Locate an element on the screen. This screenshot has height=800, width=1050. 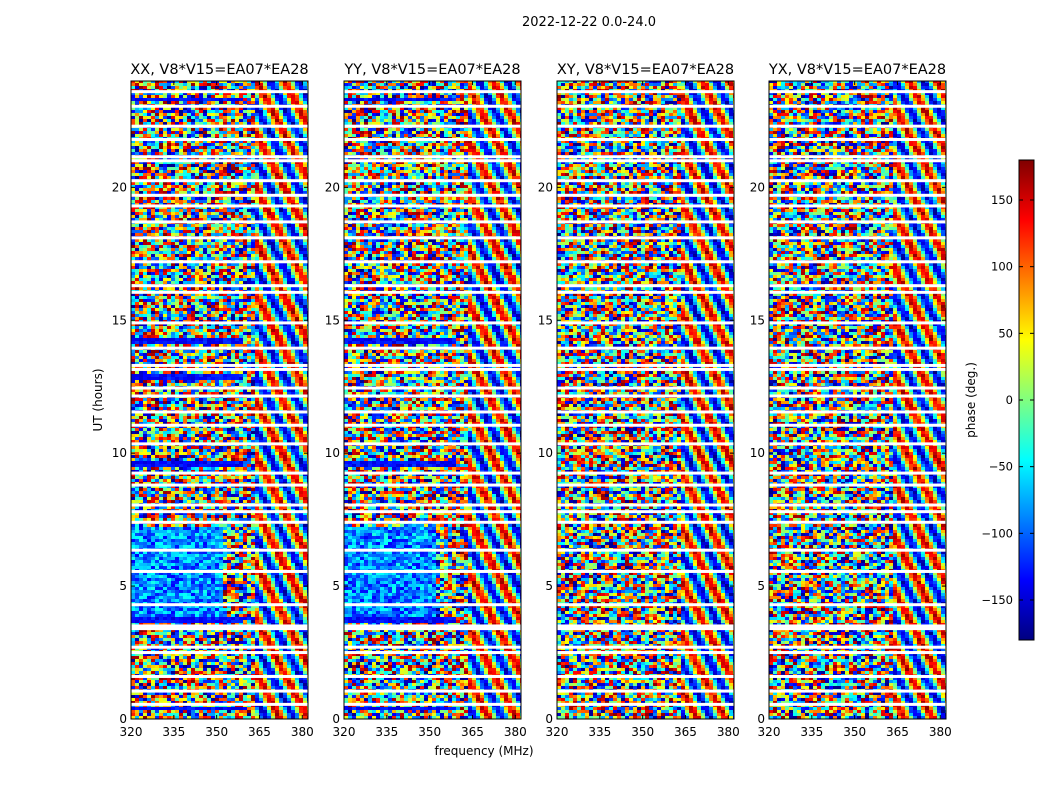
colorbar: 150 100 50 0 −50 −100 −150 is located at coordinates (1008, 400).